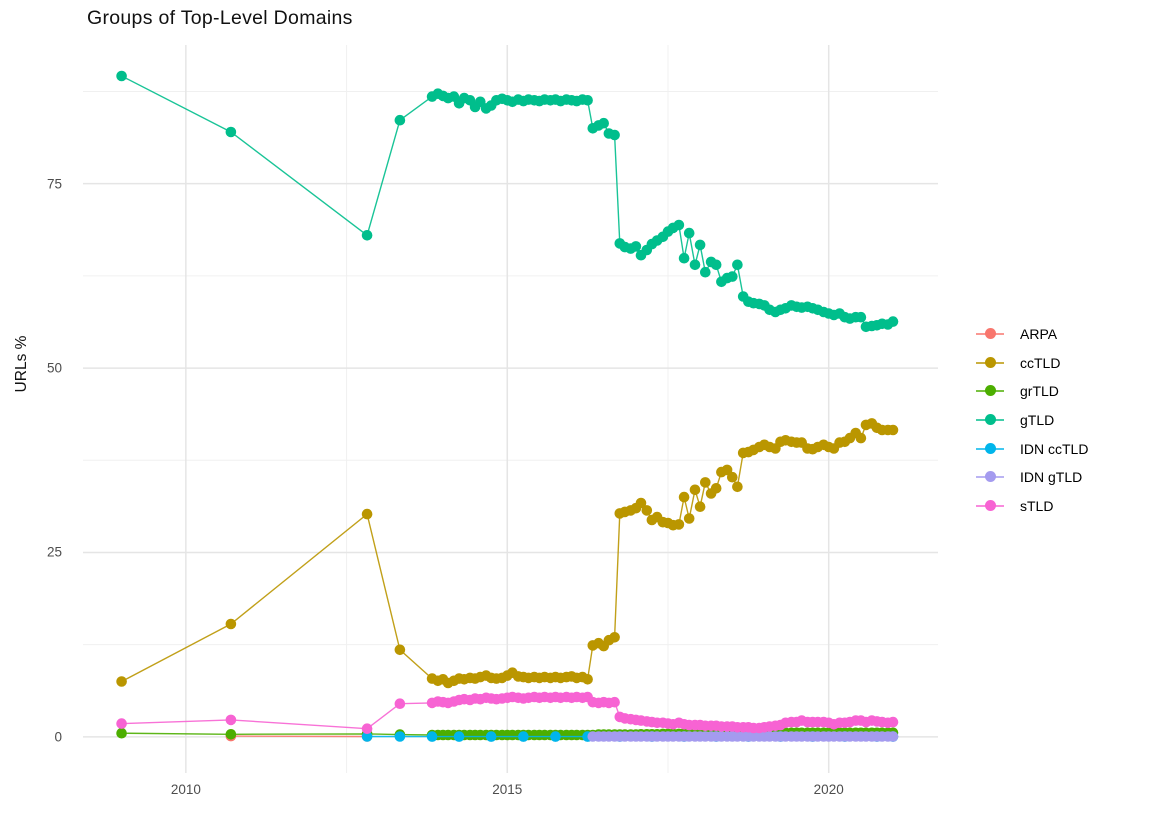 This screenshot has height=827, width=1164. I want to click on legend-item-stld: sTLD, so click(1032, 506).